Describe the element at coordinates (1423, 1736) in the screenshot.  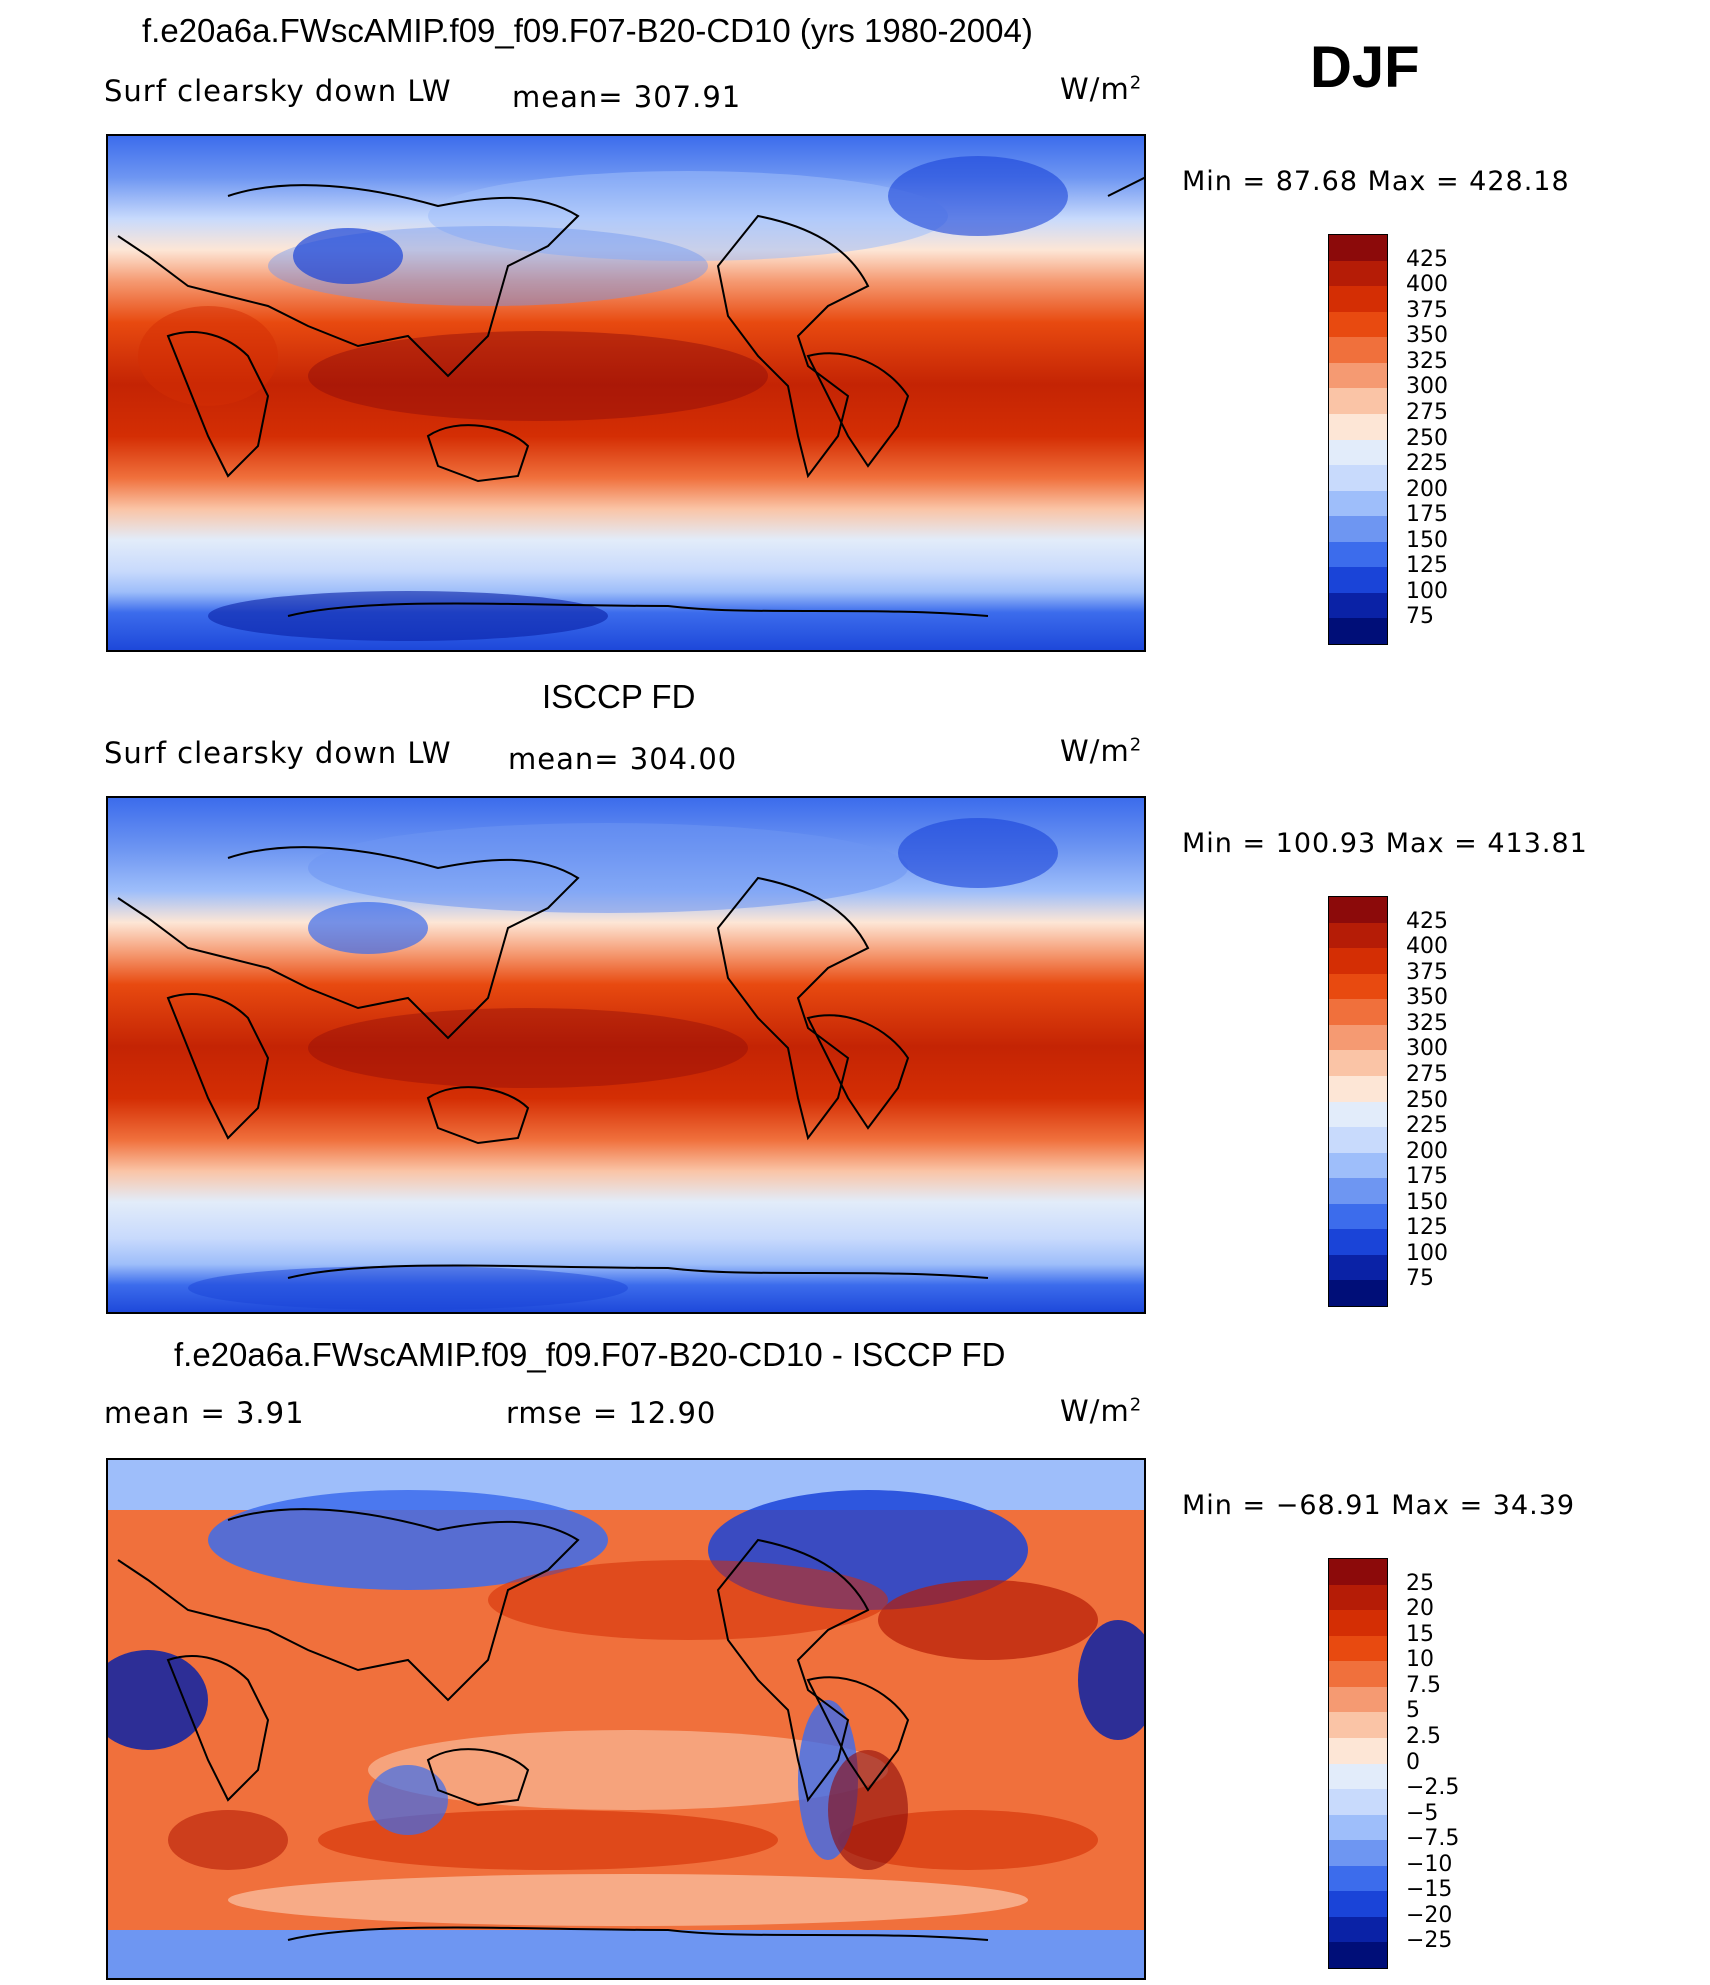
I see `colorbar-label: 2.5` at that location.